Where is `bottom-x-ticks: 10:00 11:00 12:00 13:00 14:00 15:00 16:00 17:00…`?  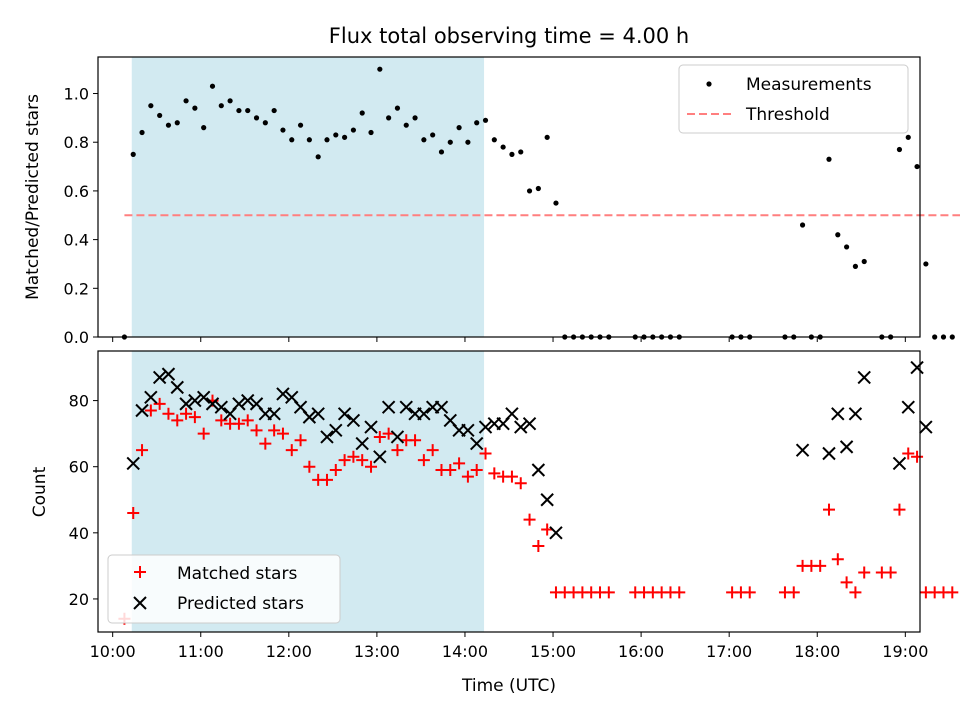
bottom-x-ticks: 10:00 11:00 12:00 13:00 14:00 15:00 16:00 17:00… is located at coordinates (509, 646).